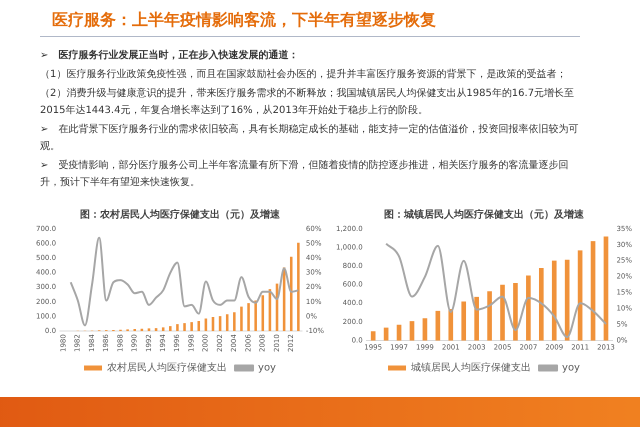 The height and width of the screenshot is (427, 640). Describe the element at coordinates (304, 75) in the screenshot. I see `text: （1）医疗服务行业政策免疫性强，而且在国家鼓励社会办医的，提升并丰富医疗服务资源的背景下，是政策的受益者；` at that location.